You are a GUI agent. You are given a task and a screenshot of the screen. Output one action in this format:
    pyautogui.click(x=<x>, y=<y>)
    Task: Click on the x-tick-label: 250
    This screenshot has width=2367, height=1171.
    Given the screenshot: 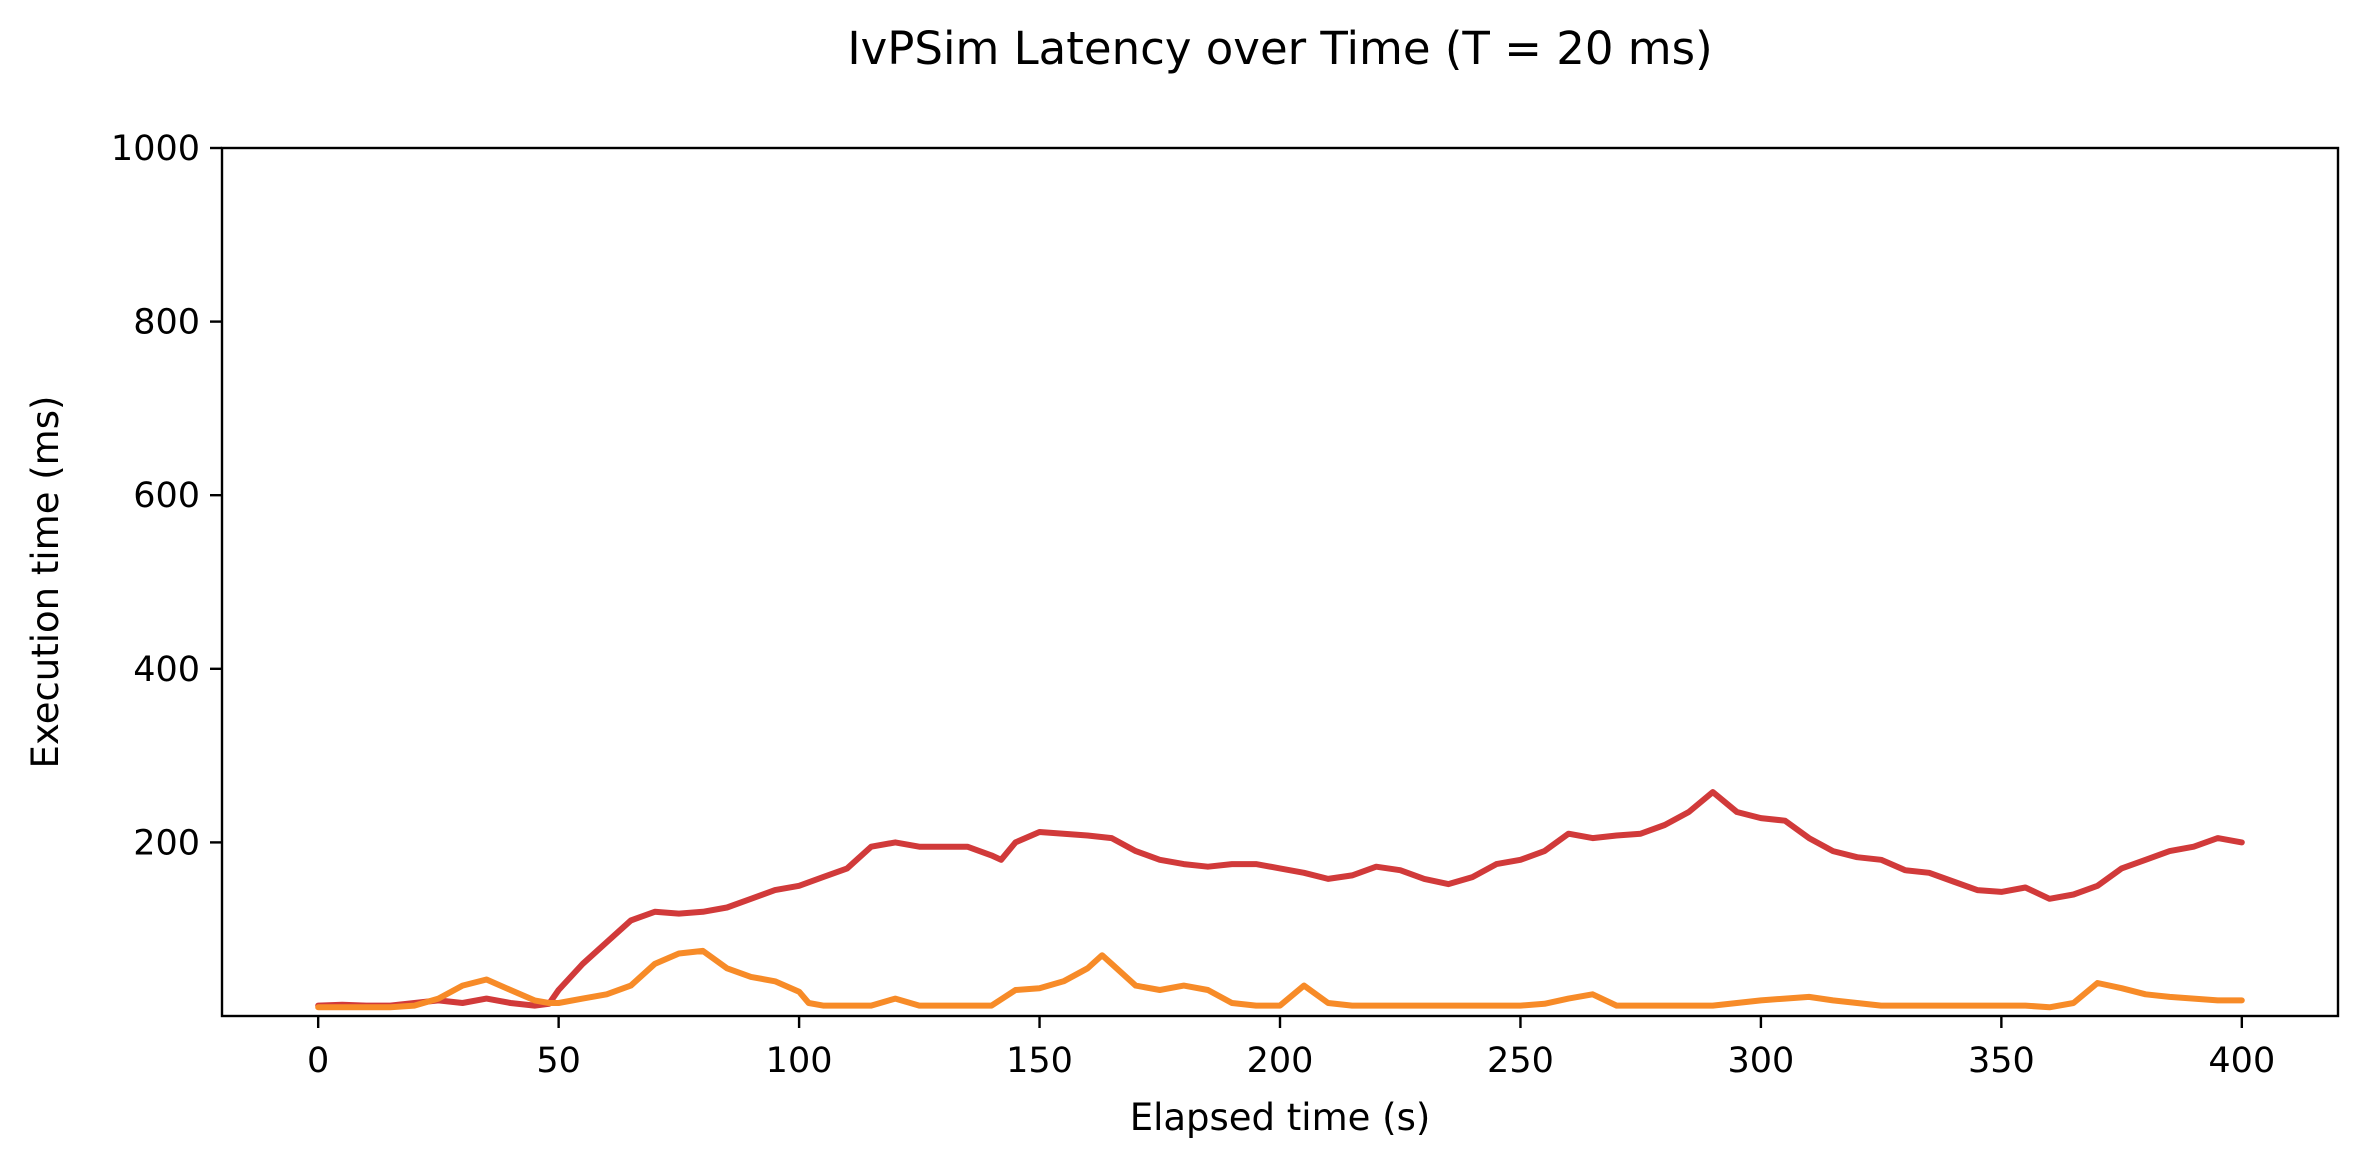 What is the action you would take?
    pyautogui.click(x=1520, y=1061)
    